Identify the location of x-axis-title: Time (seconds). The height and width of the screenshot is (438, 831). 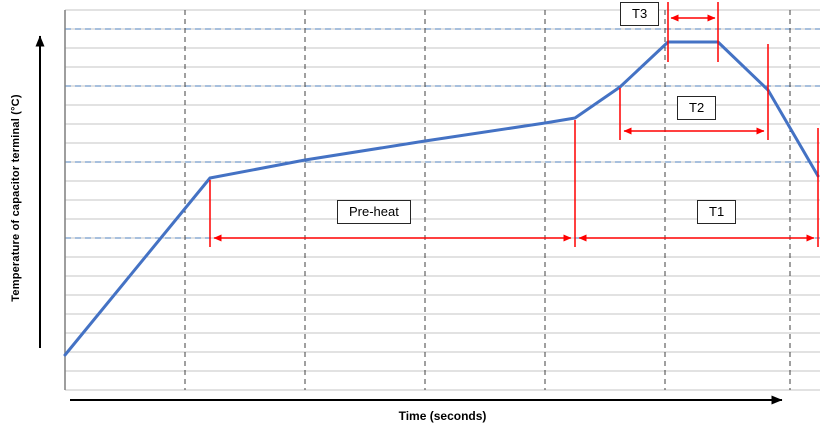
(442, 416).